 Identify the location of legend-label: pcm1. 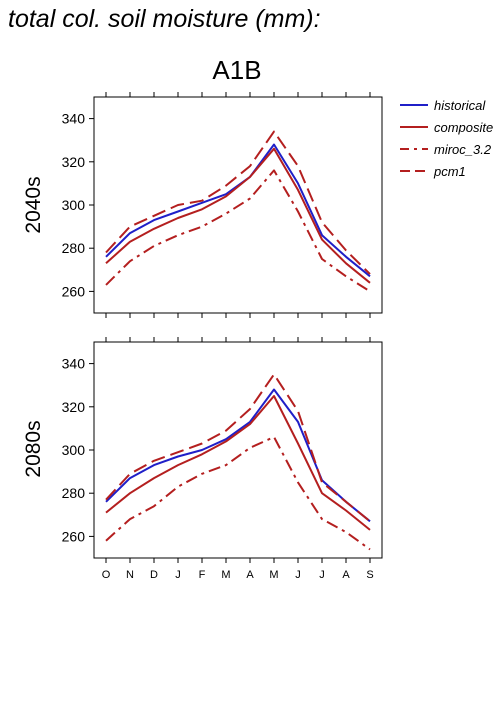
(449, 171).